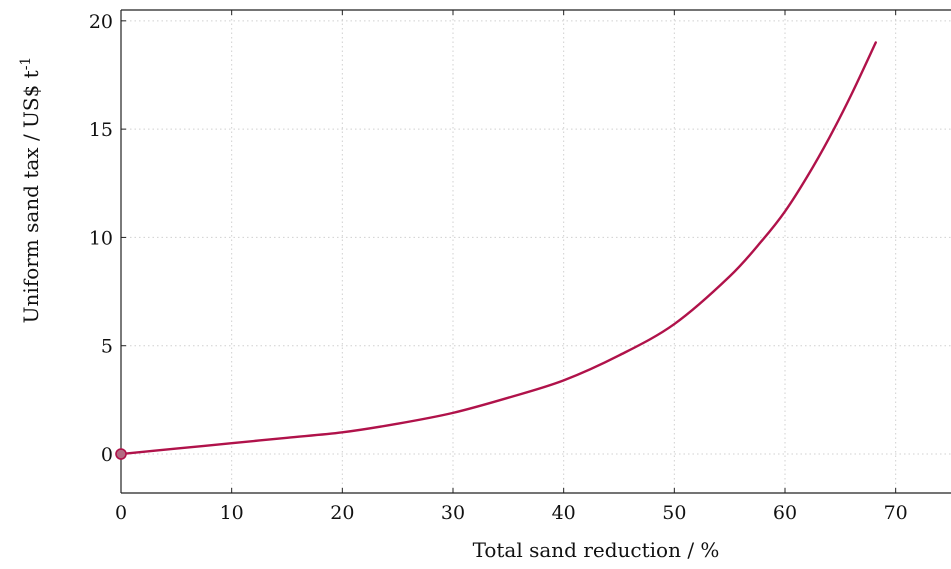 The width and height of the screenshot is (951, 569). What do you see at coordinates (342, 513) in the screenshot?
I see `x-tick-label: 20` at bounding box center [342, 513].